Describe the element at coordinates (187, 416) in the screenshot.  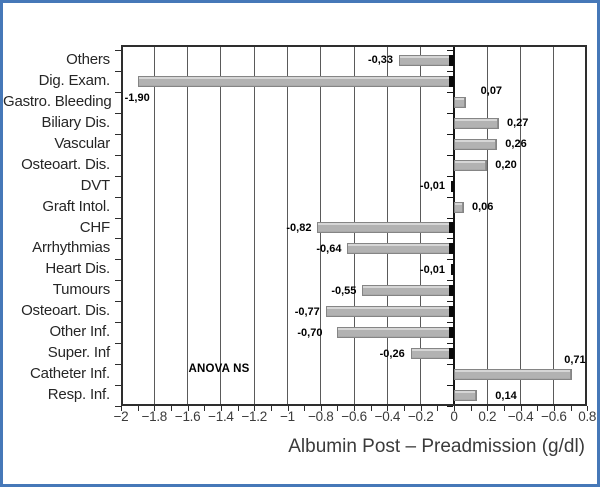
I see `x-tick-label: −1.6` at that location.